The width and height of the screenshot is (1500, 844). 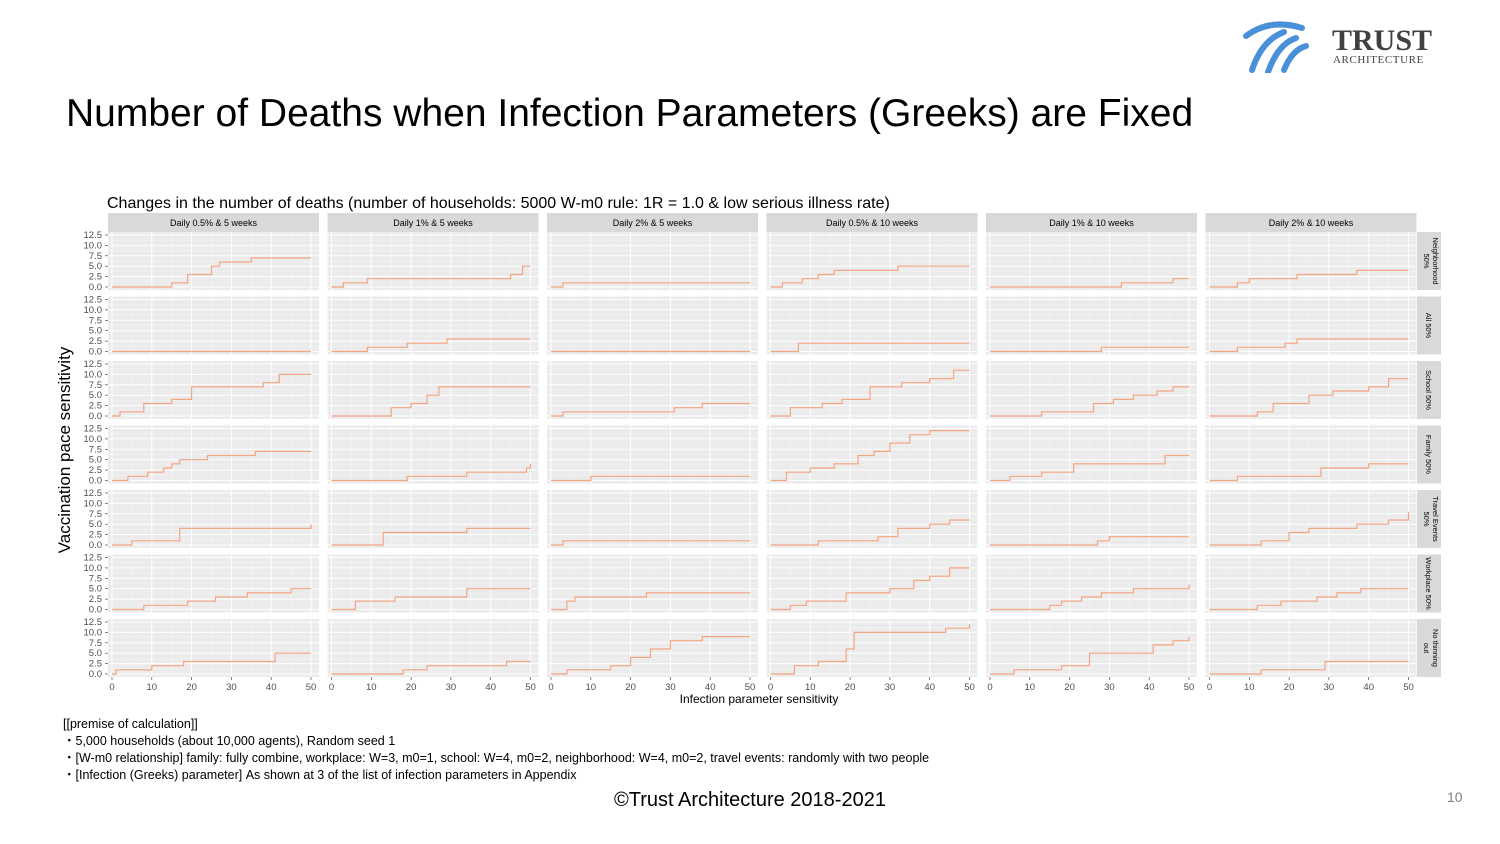 I want to click on column-strip-label: Daily 0.5% & 10 weeks, so click(x=872, y=223).